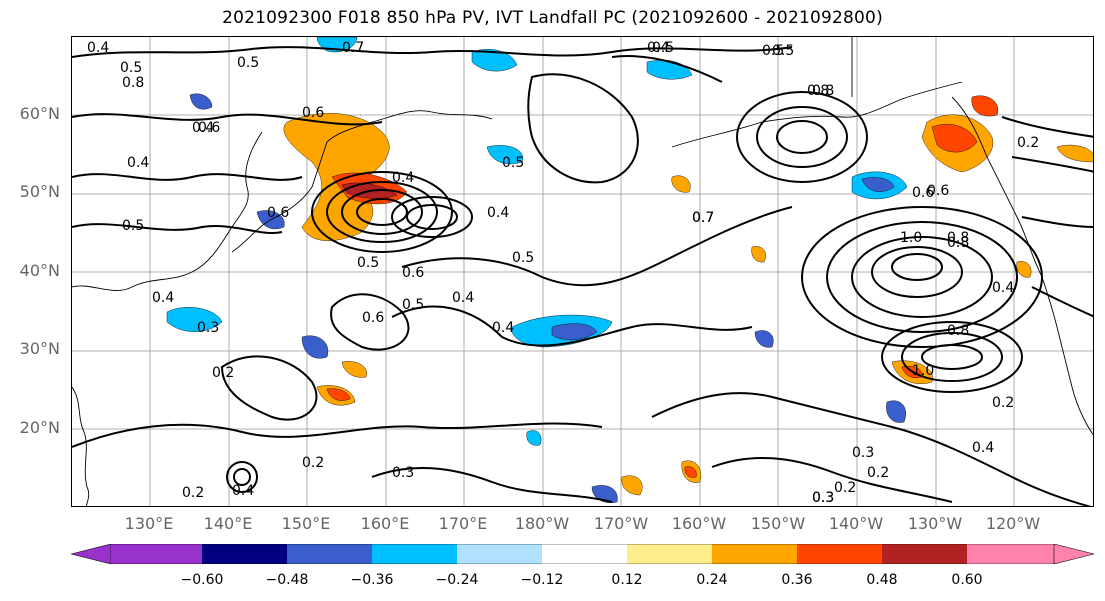 The image size is (1105, 601). I want to click on lon-label: 120°W, so click(1013, 523).